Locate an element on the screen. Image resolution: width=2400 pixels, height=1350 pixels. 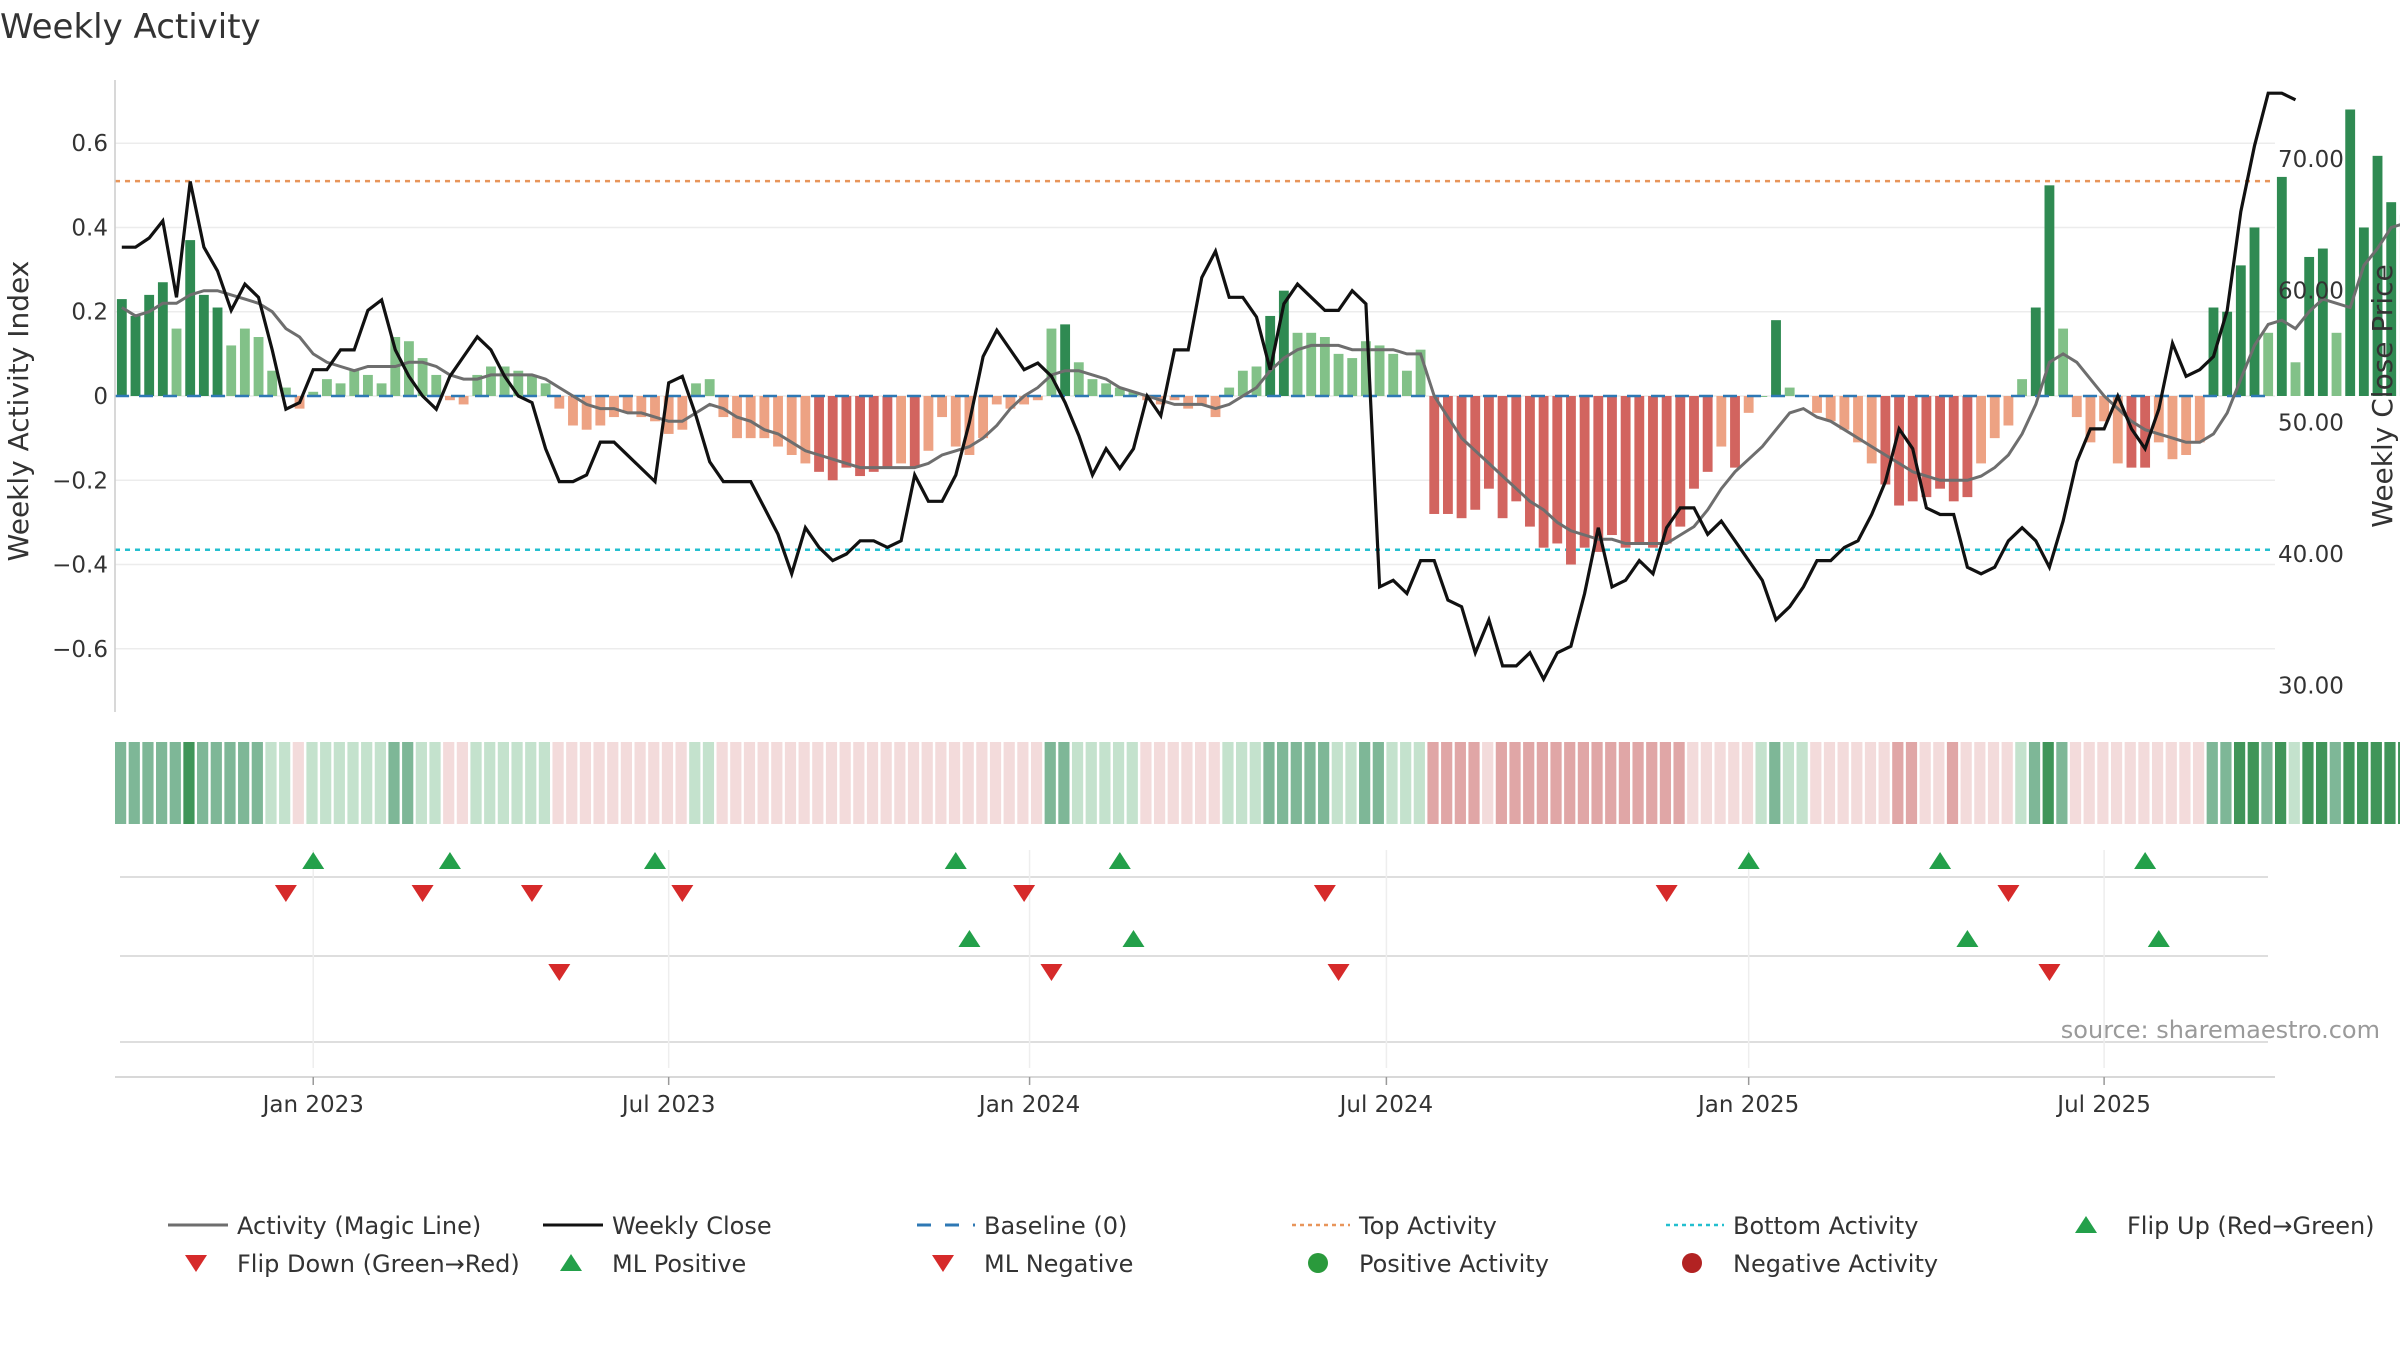
legend-label: ML Positive is located at coordinates (679, 1264).